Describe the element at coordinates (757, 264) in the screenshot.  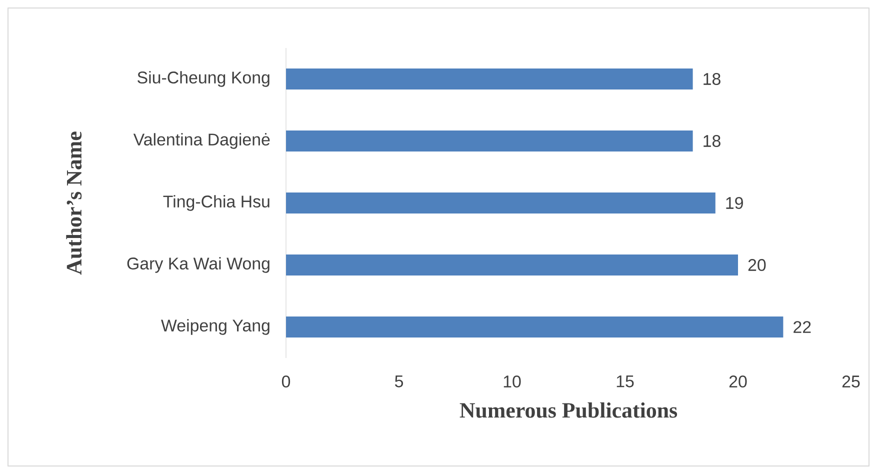
I see `data-label: 20` at that location.